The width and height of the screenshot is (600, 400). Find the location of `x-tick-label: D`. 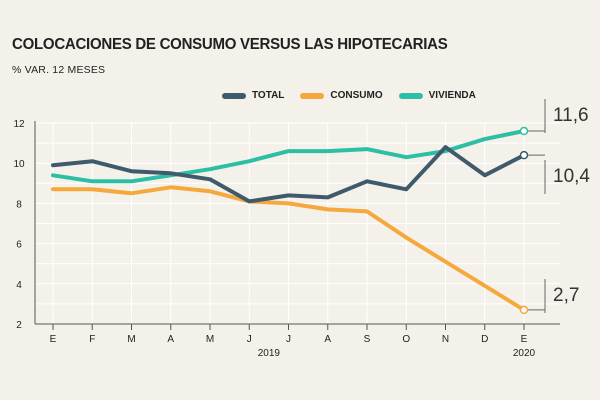

x-tick-label: D is located at coordinates (484, 339).